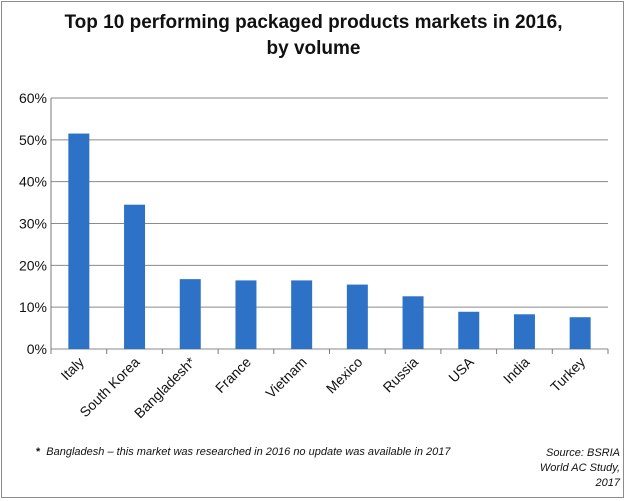 This screenshot has height=501, width=627. Describe the element at coordinates (33, 140) in the screenshot. I see `y-tick-label: 50%` at that location.